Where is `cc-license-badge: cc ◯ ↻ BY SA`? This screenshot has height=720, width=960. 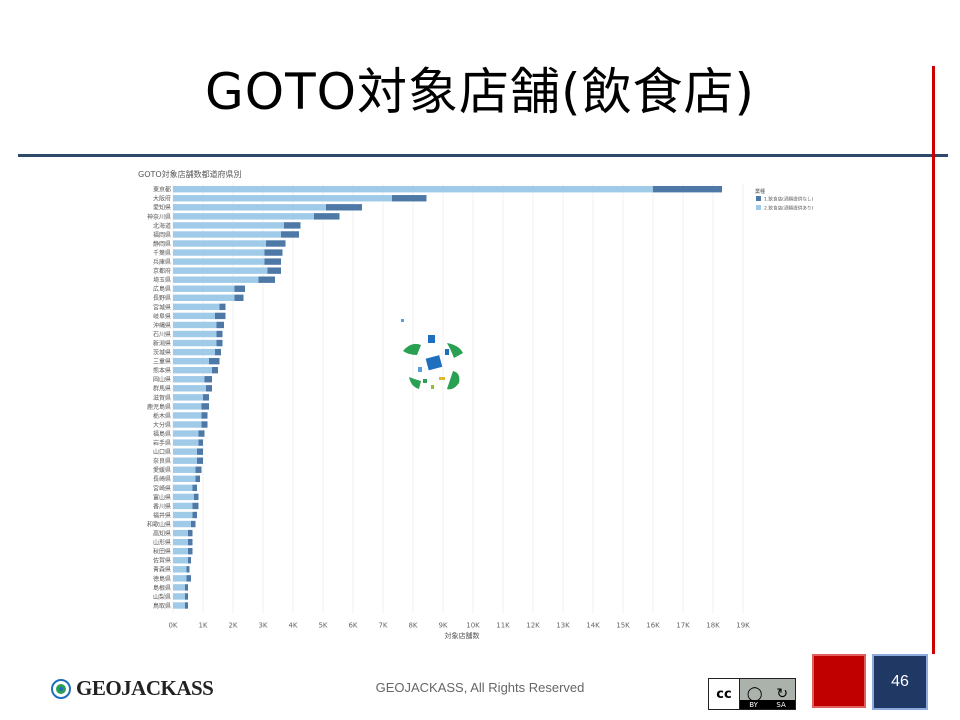
cc-license-badge: cc ◯ ↻ BY SA is located at coordinates (752, 694).